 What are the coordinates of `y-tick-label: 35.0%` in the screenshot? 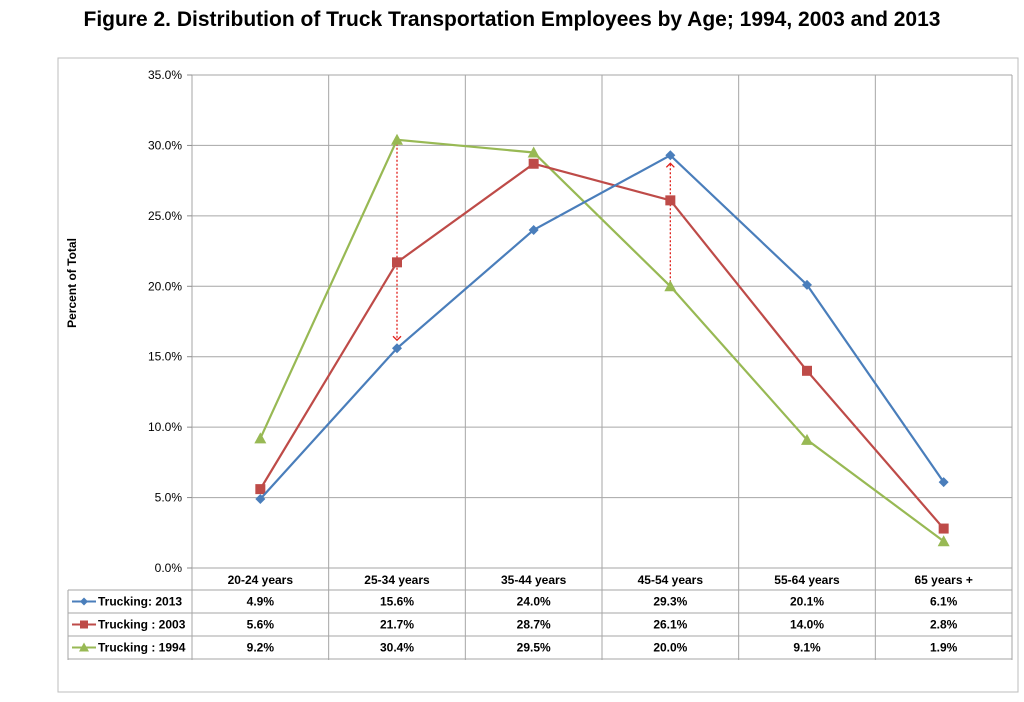 It's located at (165, 75).